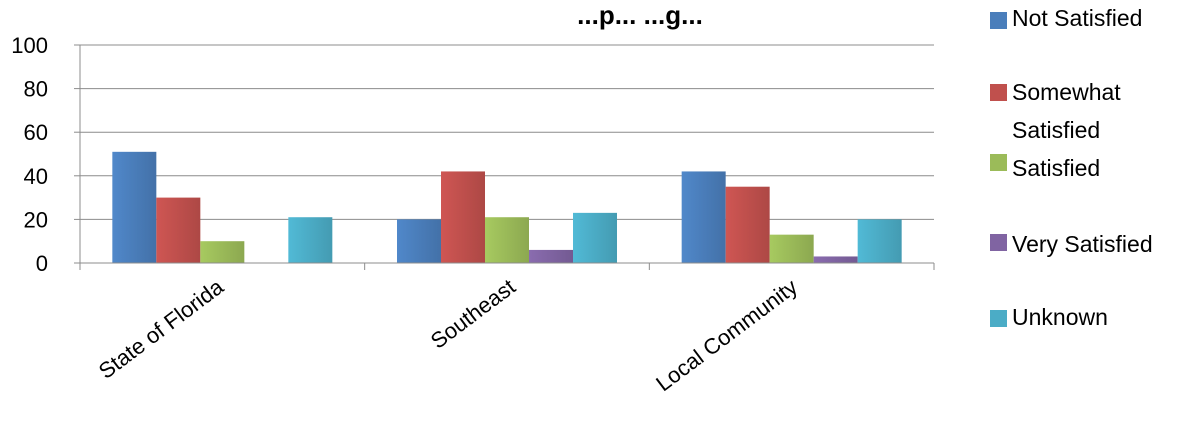  What do you see at coordinates (36, 176) in the screenshot?
I see `y-tick-label: 40` at bounding box center [36, 176].